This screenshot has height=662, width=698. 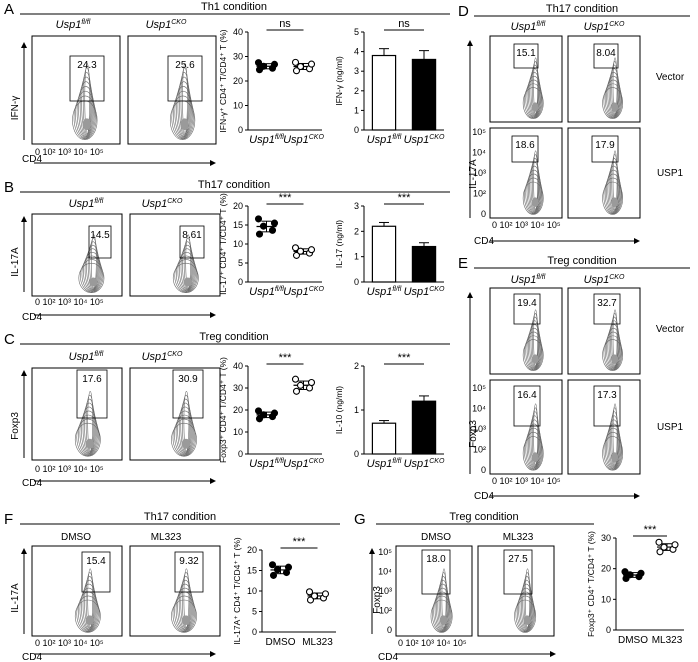 I want to click on y-axis-label: IL-17⁺ CD4⁺ T/CD4⁺ T (%), so click(x=223, y=244).